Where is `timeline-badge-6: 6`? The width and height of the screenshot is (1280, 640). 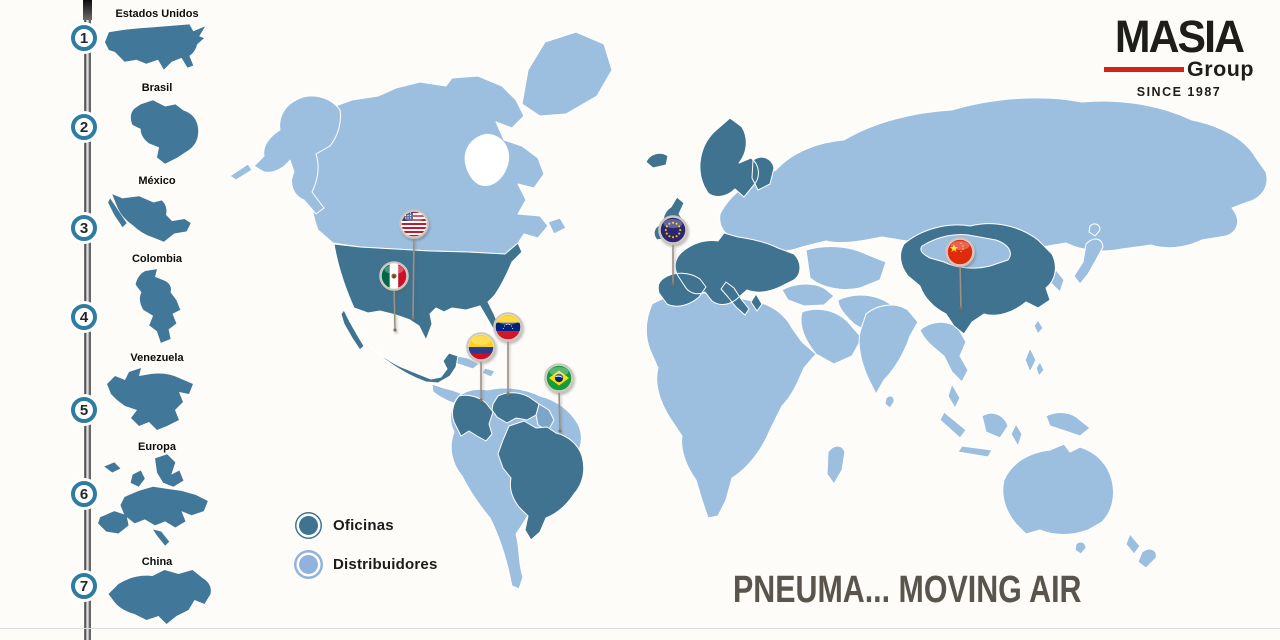 timeline-badge-6: 6 is located at coordinates (84, 494).